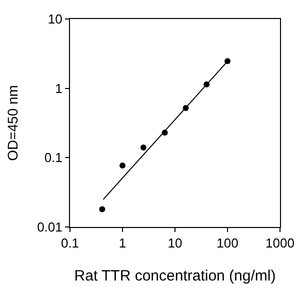 This screenshot has height=297, width=308. I want to click on x-axis-title: Rat TTR concentration (ng/ml), so click(175, 276).